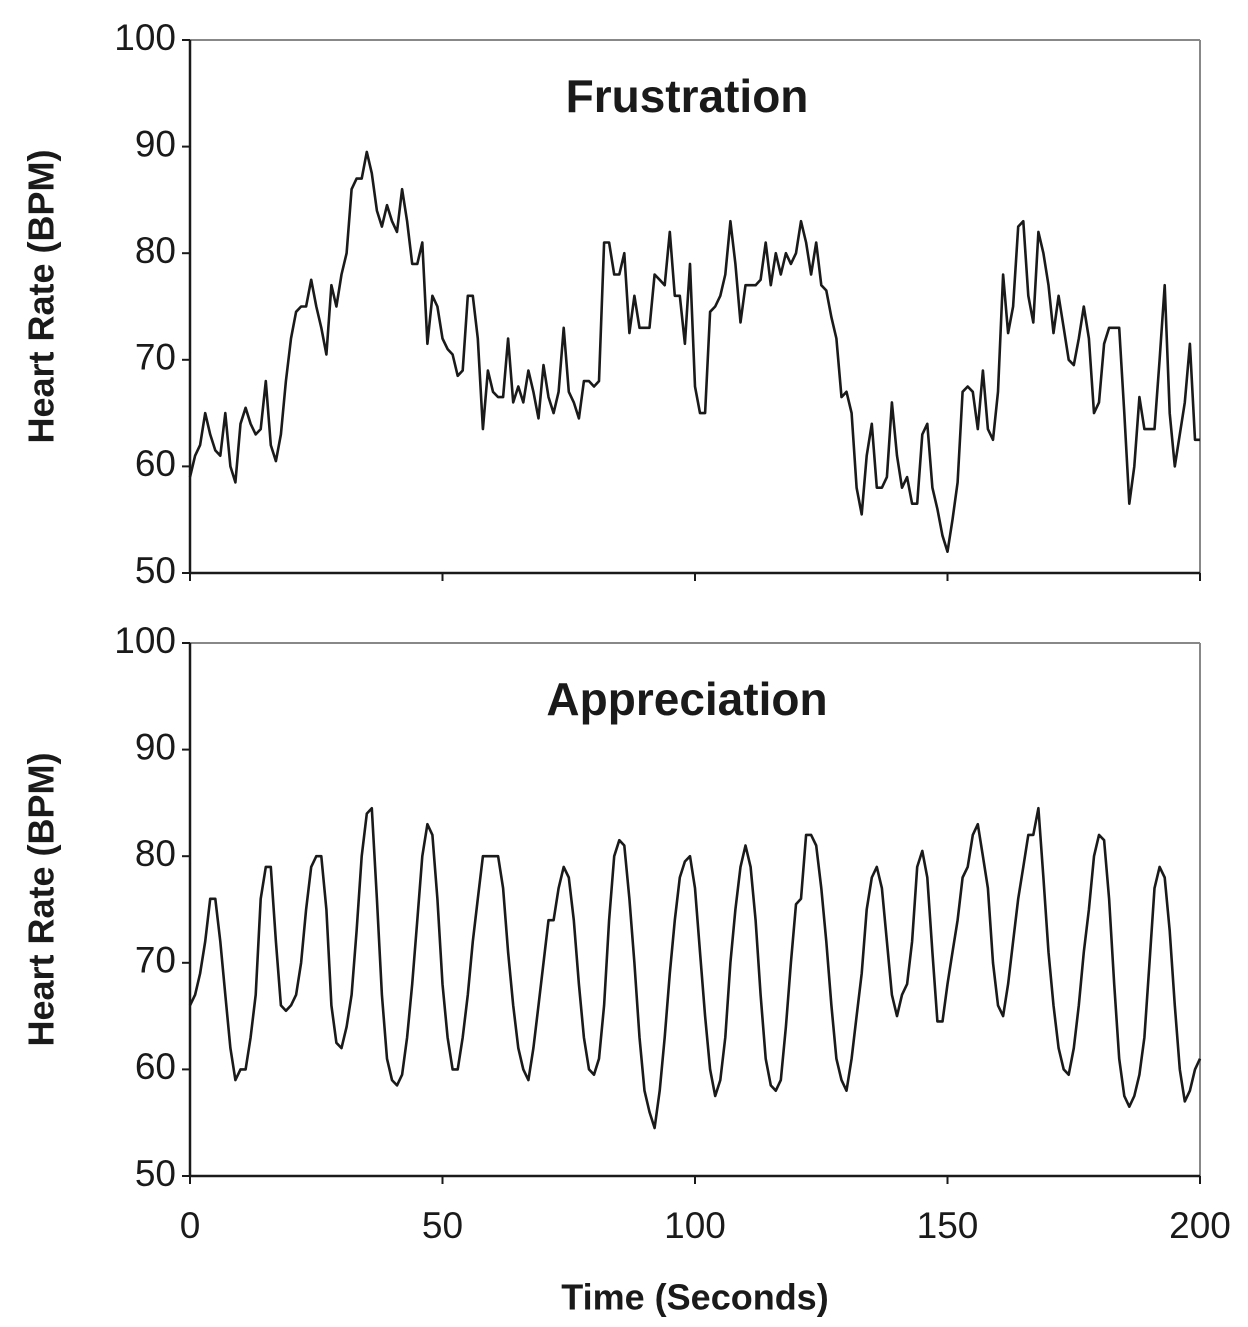 Image resolution: width=1248 pixels, height=1327 pixels. I want to click on x-tick-label: 200, so click(1200, 1225).